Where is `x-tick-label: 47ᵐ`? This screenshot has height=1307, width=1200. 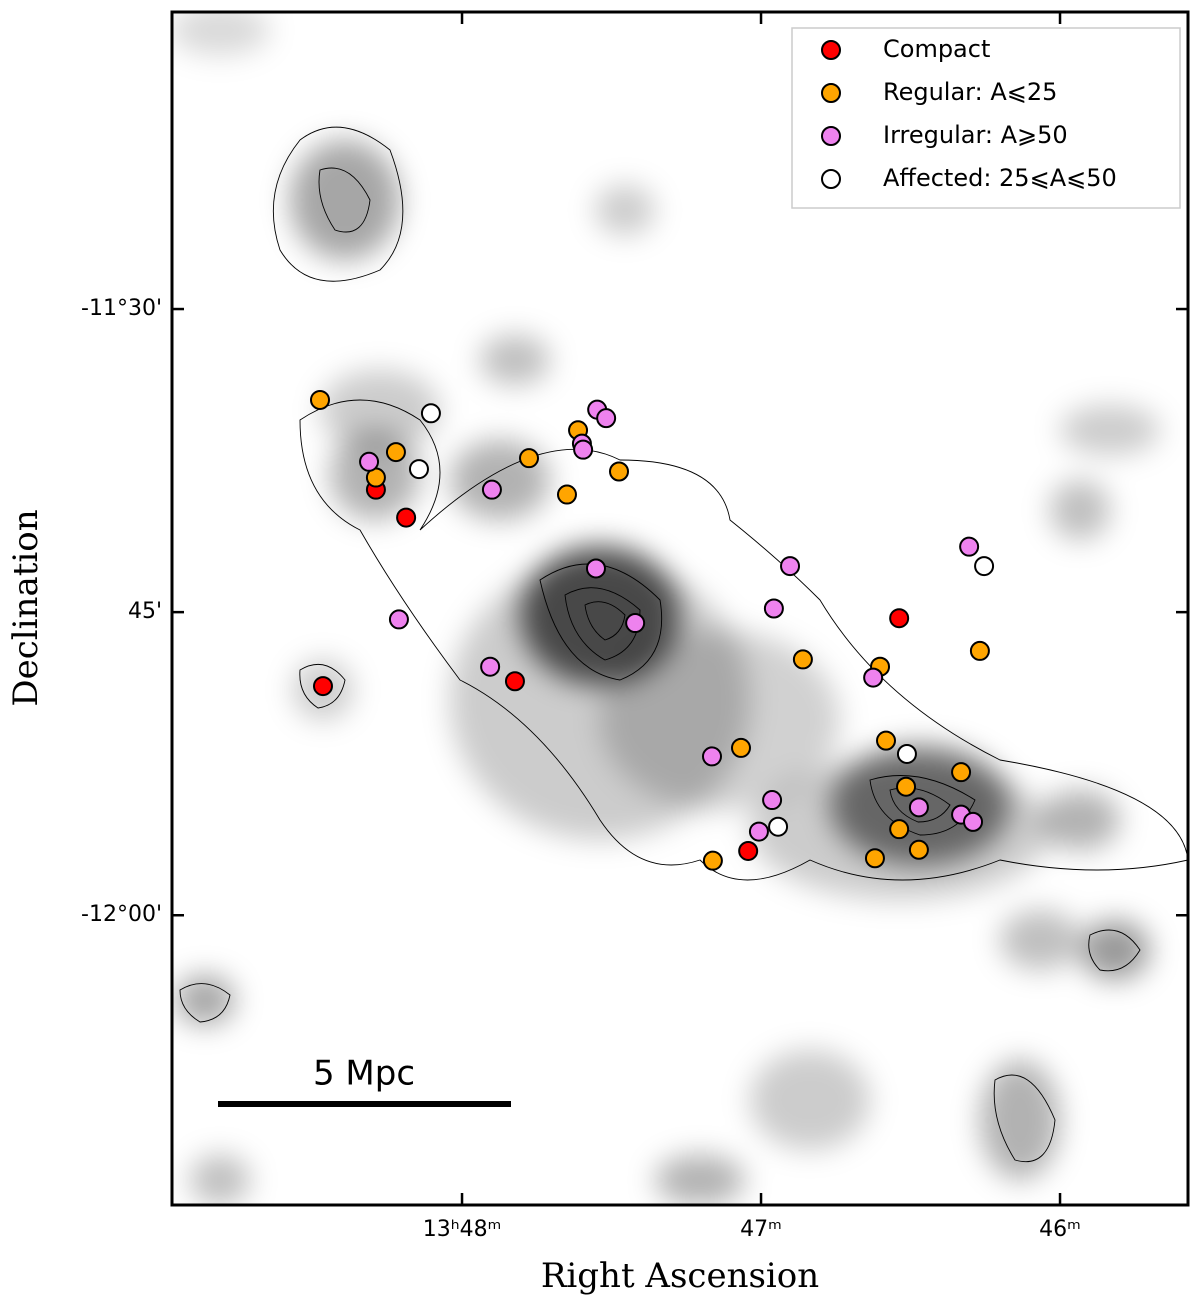 x-tick-label: 47ᵐ is located at coordinates (761, 1229).